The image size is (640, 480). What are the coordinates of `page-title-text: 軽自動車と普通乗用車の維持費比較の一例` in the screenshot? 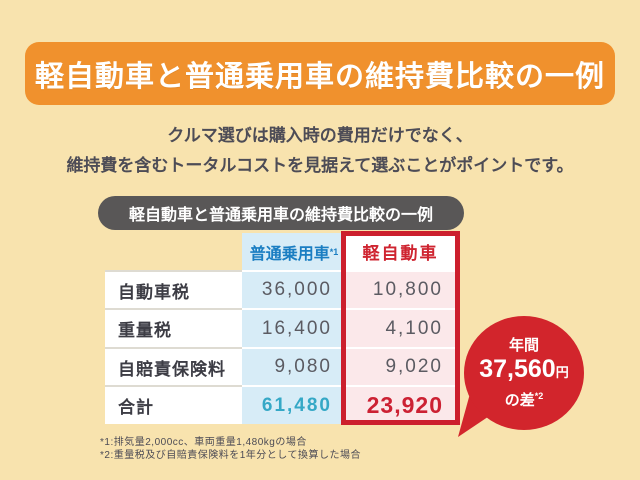 It's located at (319, 76).